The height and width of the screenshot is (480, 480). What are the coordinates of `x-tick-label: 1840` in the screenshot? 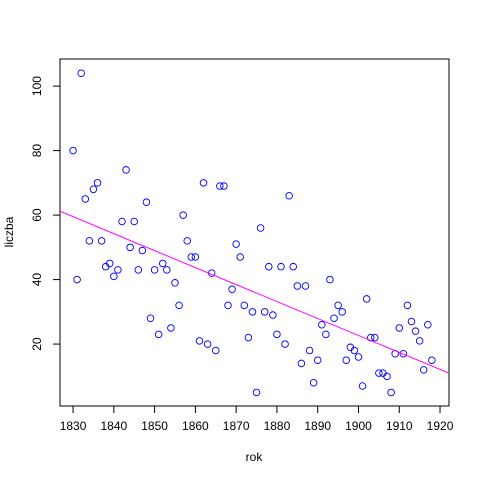 It's located at (113, 426).